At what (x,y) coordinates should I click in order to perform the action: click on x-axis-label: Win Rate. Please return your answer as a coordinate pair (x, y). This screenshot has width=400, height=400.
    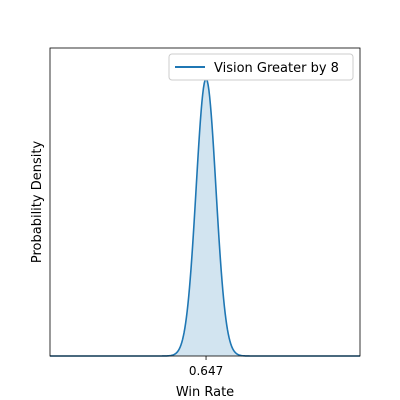
    Looking at the image, I should click on (205, 392).